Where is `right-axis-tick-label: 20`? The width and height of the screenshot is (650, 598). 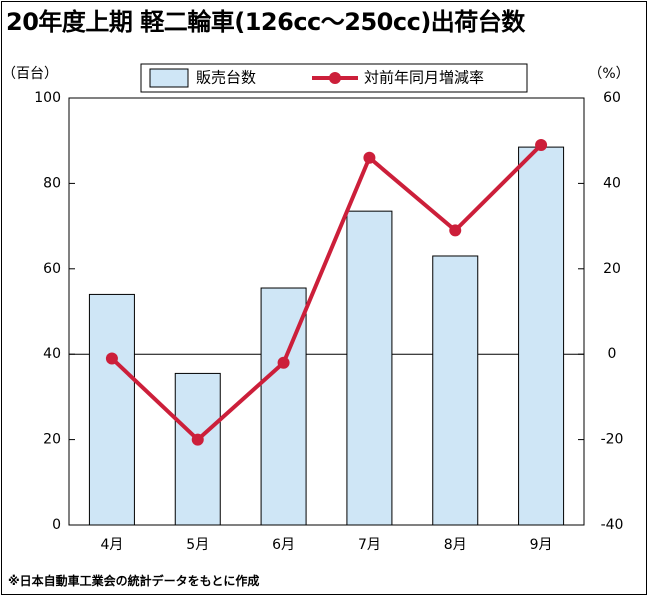
right-axis-tick-label: 20 is located at coordinates (612, 269).